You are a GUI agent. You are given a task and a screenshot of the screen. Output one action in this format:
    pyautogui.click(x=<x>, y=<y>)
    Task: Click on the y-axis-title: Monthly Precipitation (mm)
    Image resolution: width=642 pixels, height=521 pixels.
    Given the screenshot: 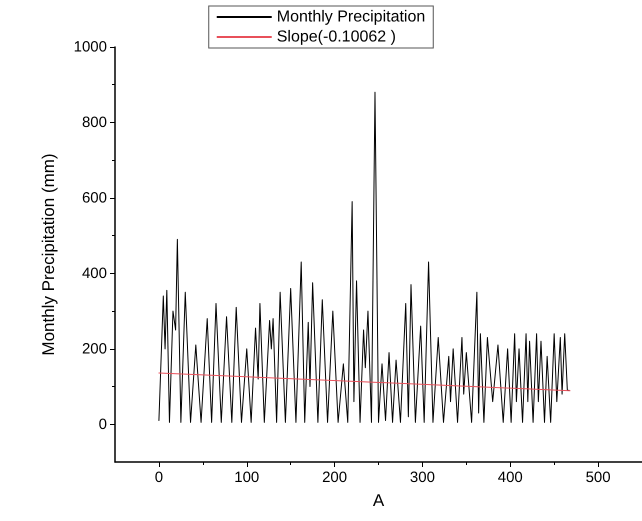 What is the action you would take?
    pyautogui.click(x=48, y=254)
    